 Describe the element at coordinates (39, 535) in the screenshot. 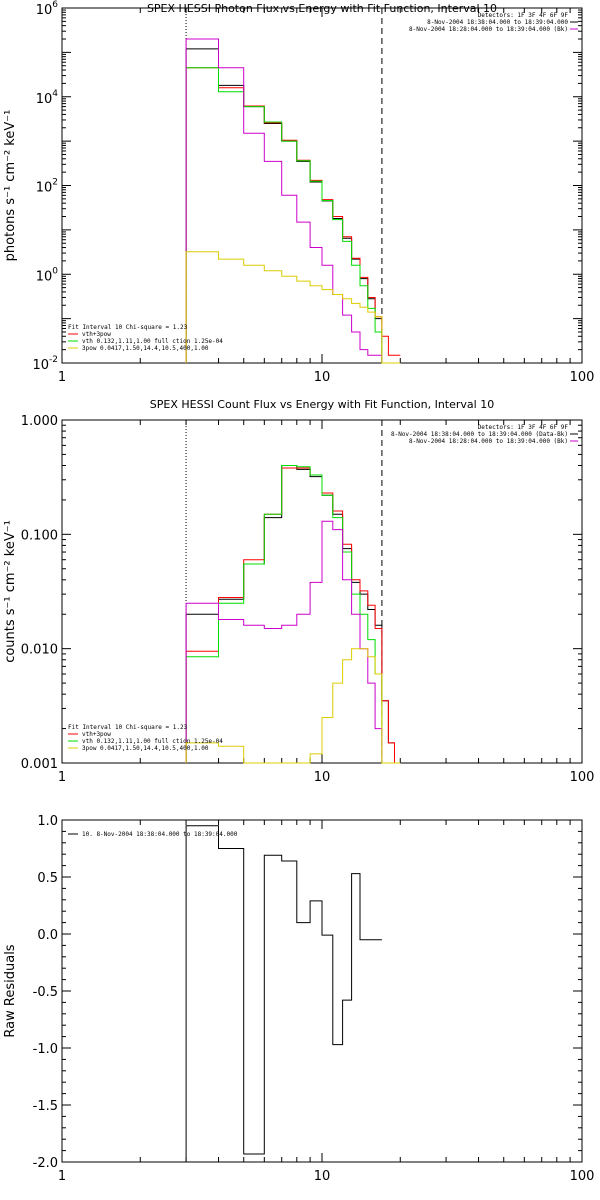

I see `y-tick-label: 0.100` at that location.